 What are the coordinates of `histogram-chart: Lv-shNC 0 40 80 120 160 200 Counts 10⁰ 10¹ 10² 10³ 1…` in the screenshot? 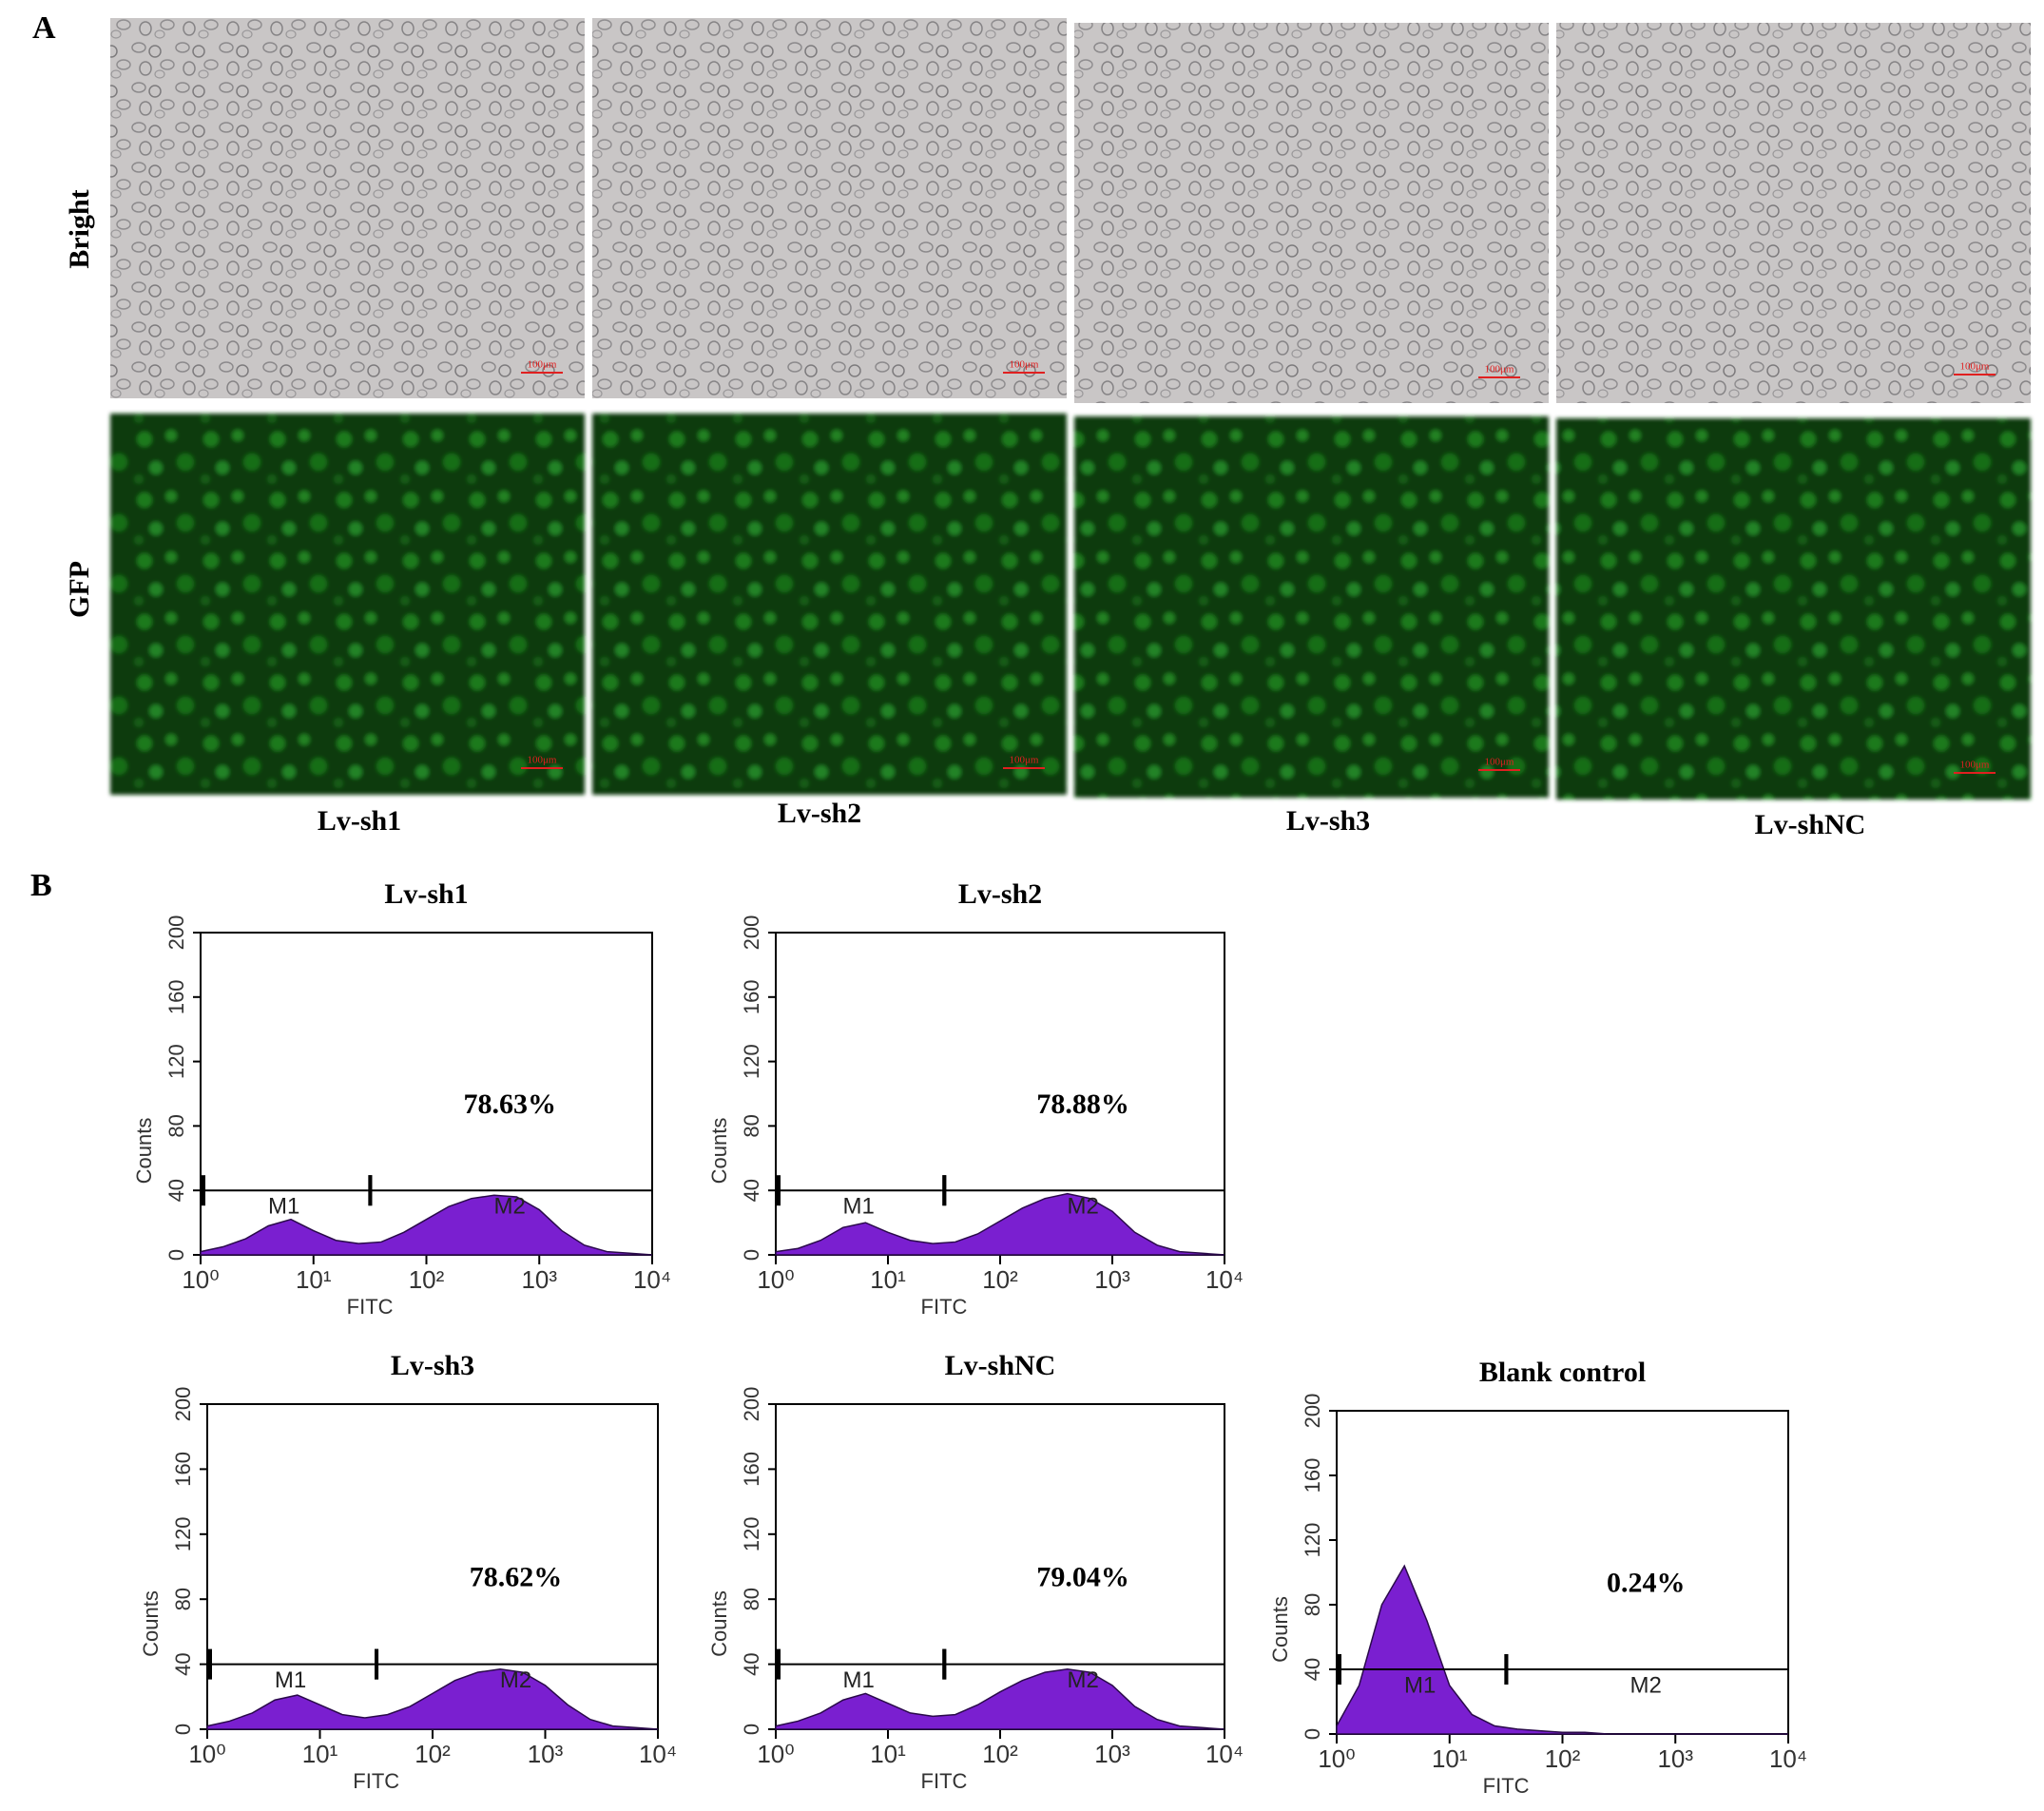 It's located at (976, 1572).